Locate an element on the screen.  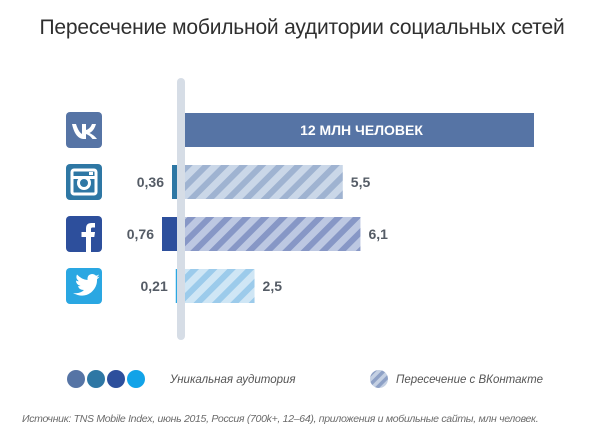
legend-unique-label: Уникальная аудитория is located at coordinates (232, 380).